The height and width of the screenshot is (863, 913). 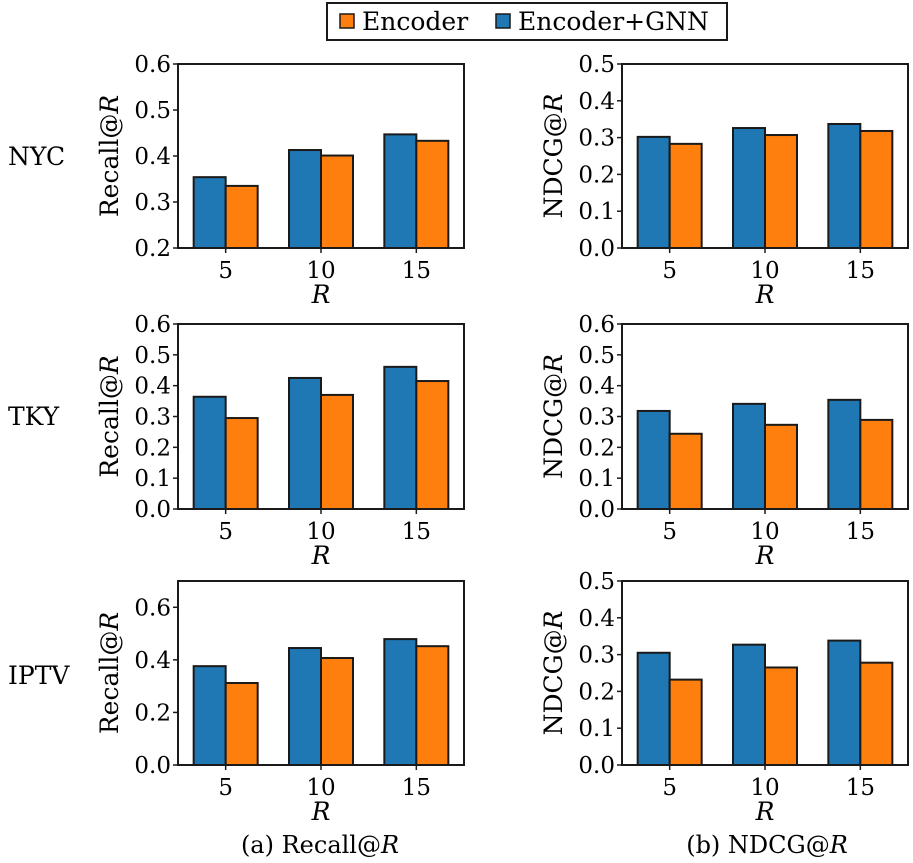 I want to click on caption-ndcg-prefix: (b) NDCG@, so click(x=758, y=845).